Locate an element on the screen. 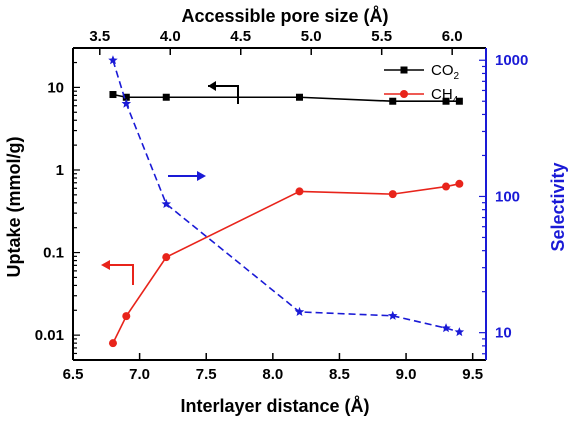 The height and width of the screenshot is (423, 579). left-y-axis-title: Uptake (mmol/g) is located at coordinates (14, 206).